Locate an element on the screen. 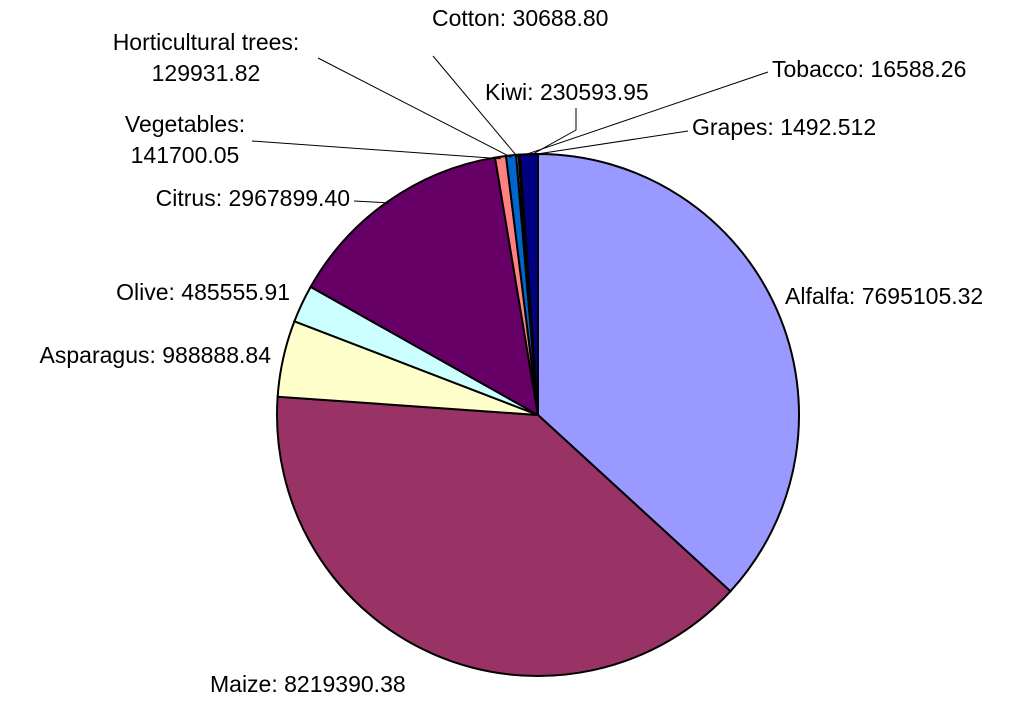 This screenshot has height=703, width=1024. label-line: 141700.05 is located at coordinates (185, 155).